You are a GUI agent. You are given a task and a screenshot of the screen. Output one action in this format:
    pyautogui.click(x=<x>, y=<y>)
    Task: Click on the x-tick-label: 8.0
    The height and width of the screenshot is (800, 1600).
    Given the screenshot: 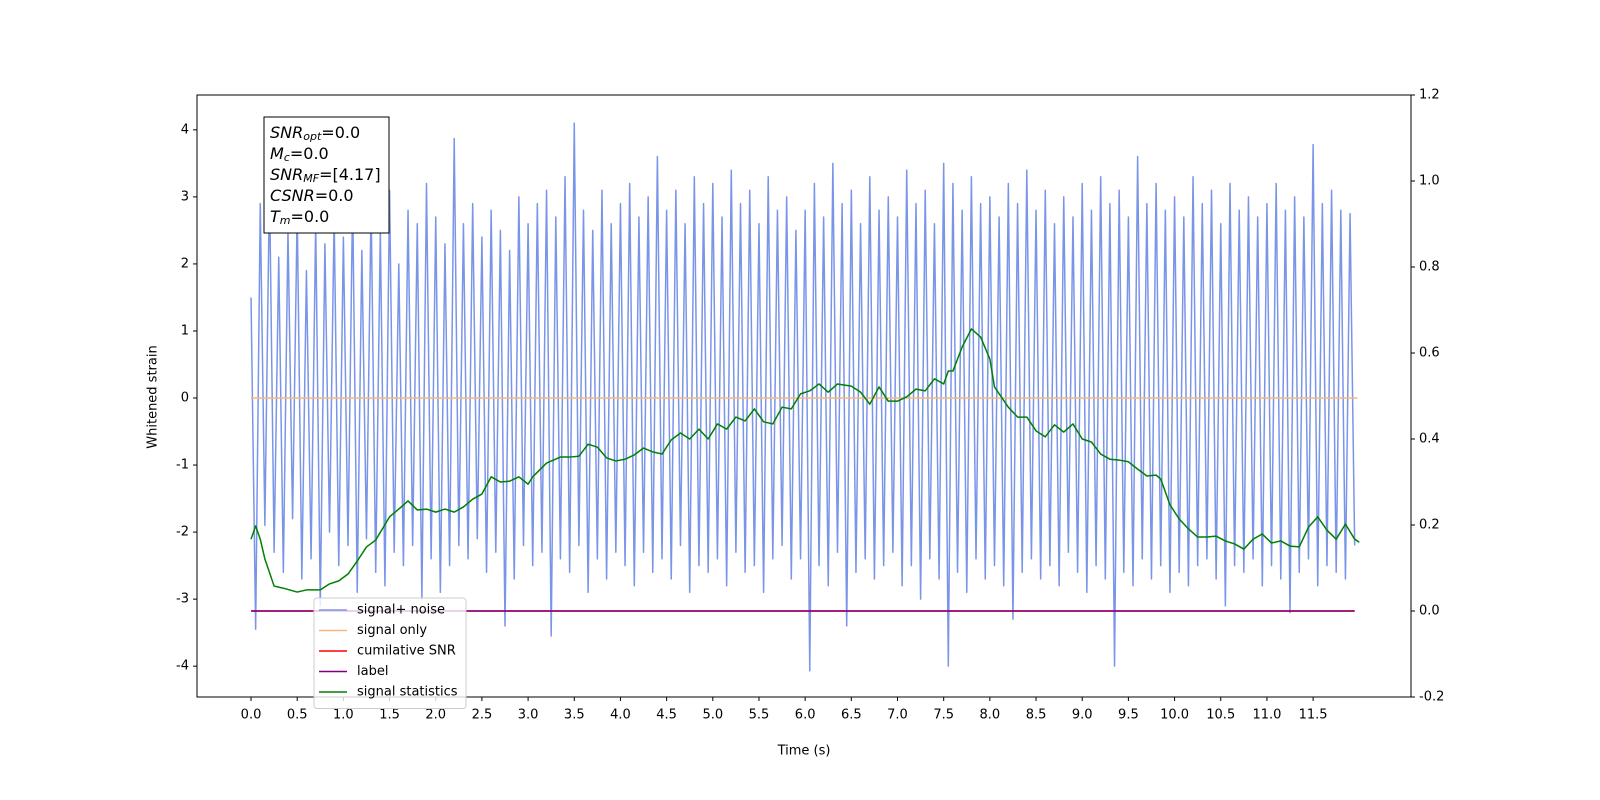 What is the action you would take?
    pyautogui.click(x=990, y=715)
    